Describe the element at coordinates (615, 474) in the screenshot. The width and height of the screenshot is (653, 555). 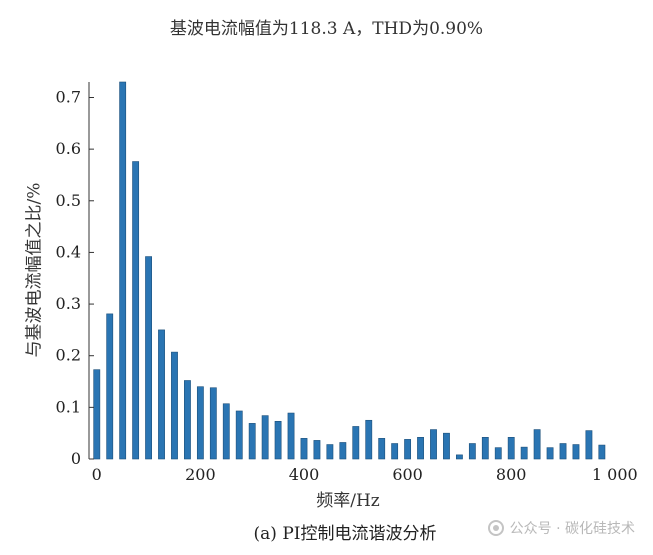
I see `x-tick-label: 1 000` at that location.